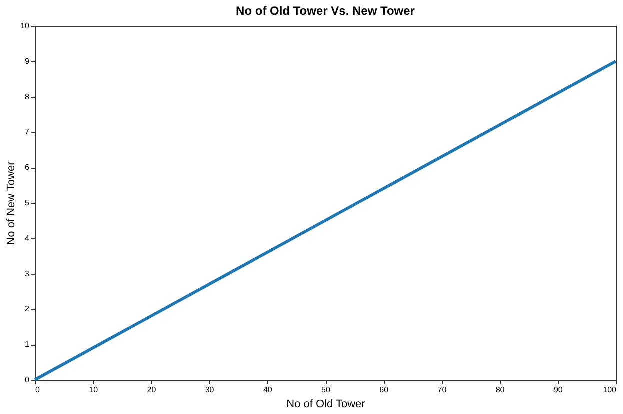 This screenshot has height=414, width=623. What do you see at coordinates (25, 26) in the screenshot?
I see `y-tick-label: 10` at bounding box center [25, 26].